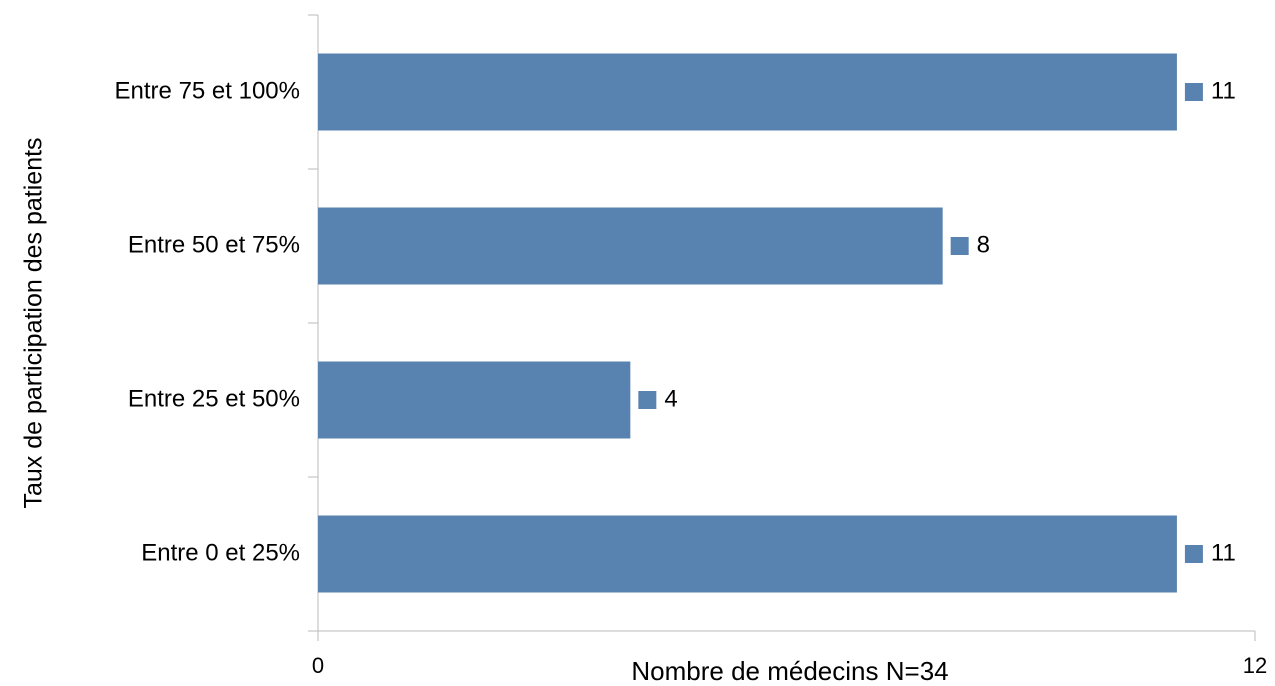 This screenshot has height=686, width=1275. What do you see at coordinates (214, 244) in the screenshot?
I see `y-tick-label: Entre 50 et 75%` at bounding box center [214, 244].